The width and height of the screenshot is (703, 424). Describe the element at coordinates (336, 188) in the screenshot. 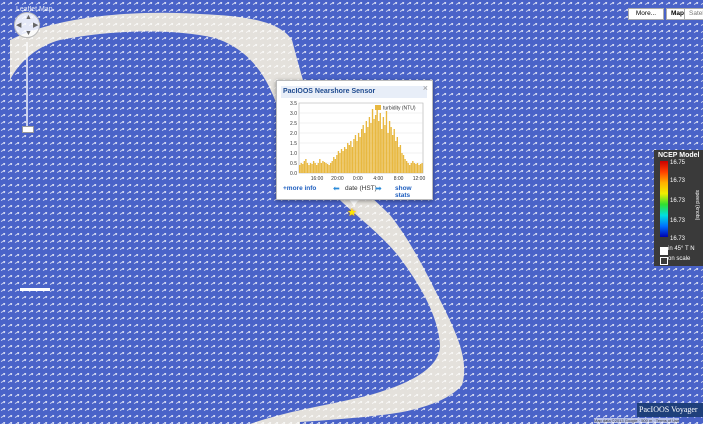

I see `prev-arrow-icon: ⬅` at that location.